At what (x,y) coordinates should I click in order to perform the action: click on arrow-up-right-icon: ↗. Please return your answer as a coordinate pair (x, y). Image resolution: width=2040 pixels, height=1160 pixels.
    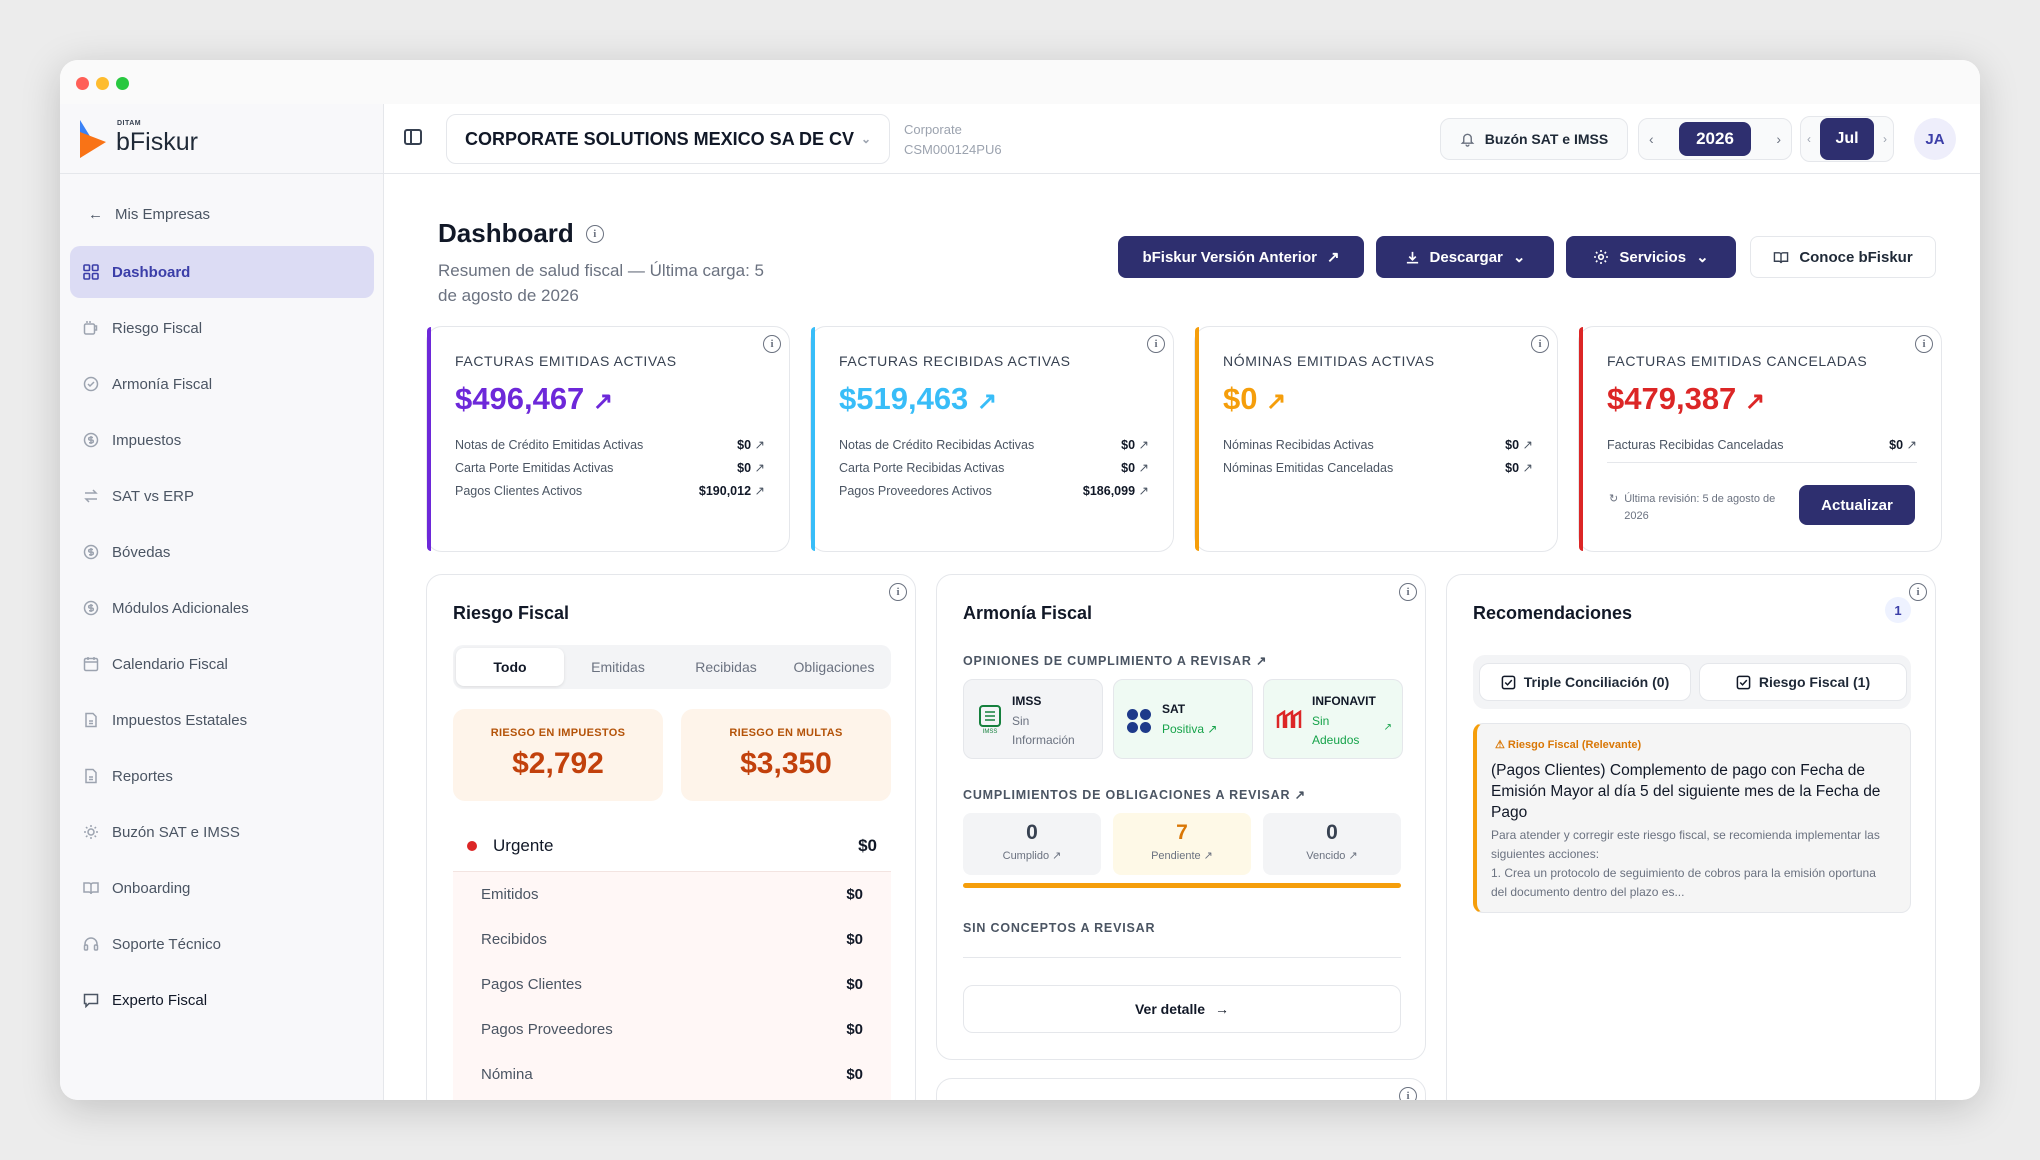
    Looking at the image, I should click on (759, 445).